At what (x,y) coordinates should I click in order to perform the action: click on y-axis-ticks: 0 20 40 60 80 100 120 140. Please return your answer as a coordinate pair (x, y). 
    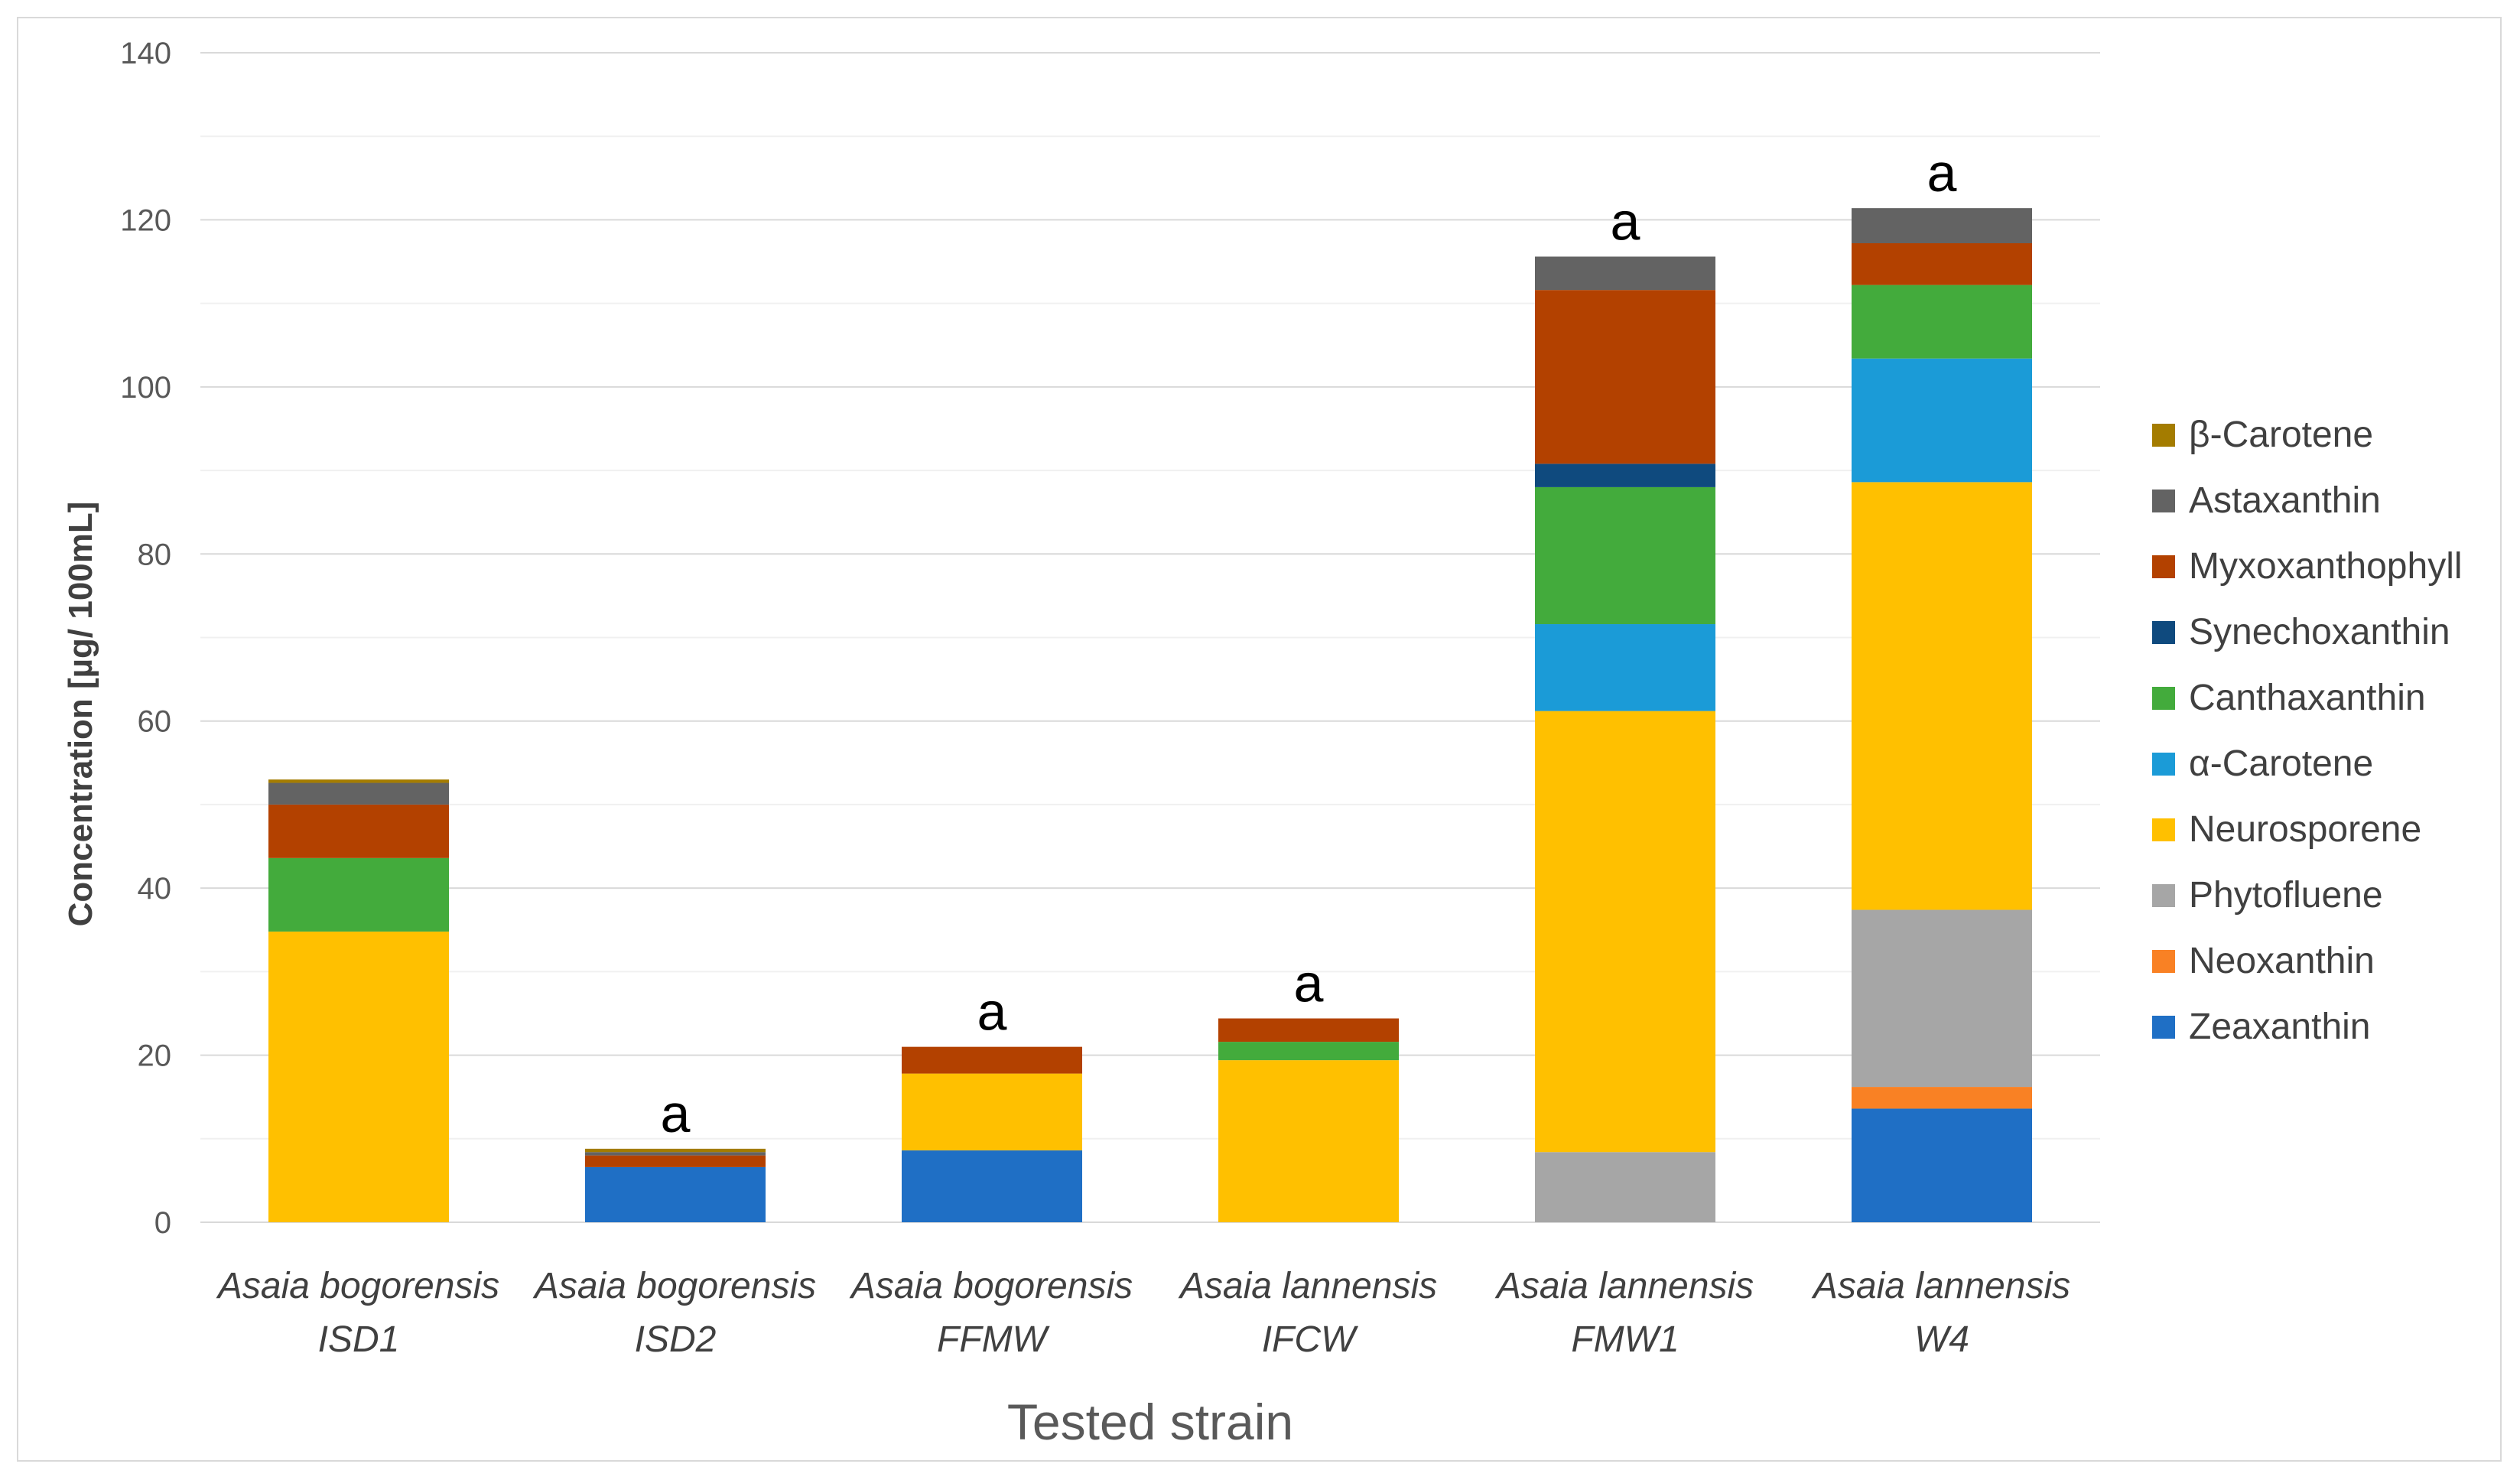
    Looking at the image, I should click on (146, 638).